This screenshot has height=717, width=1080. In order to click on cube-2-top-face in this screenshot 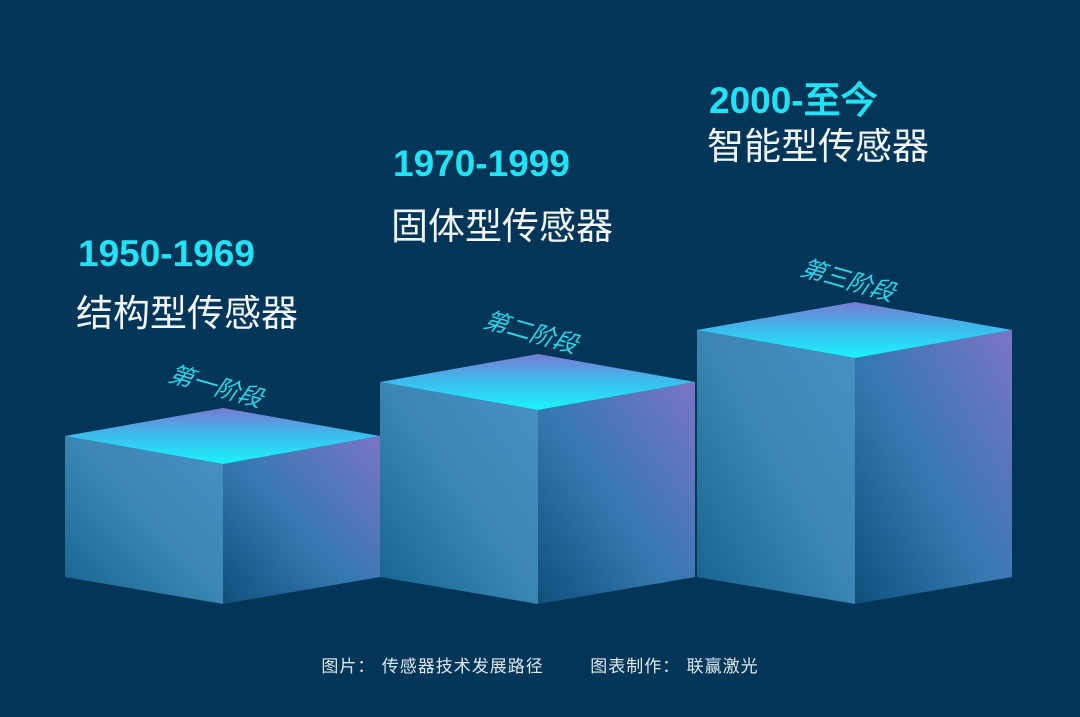, I will do `click(537, 382)`.